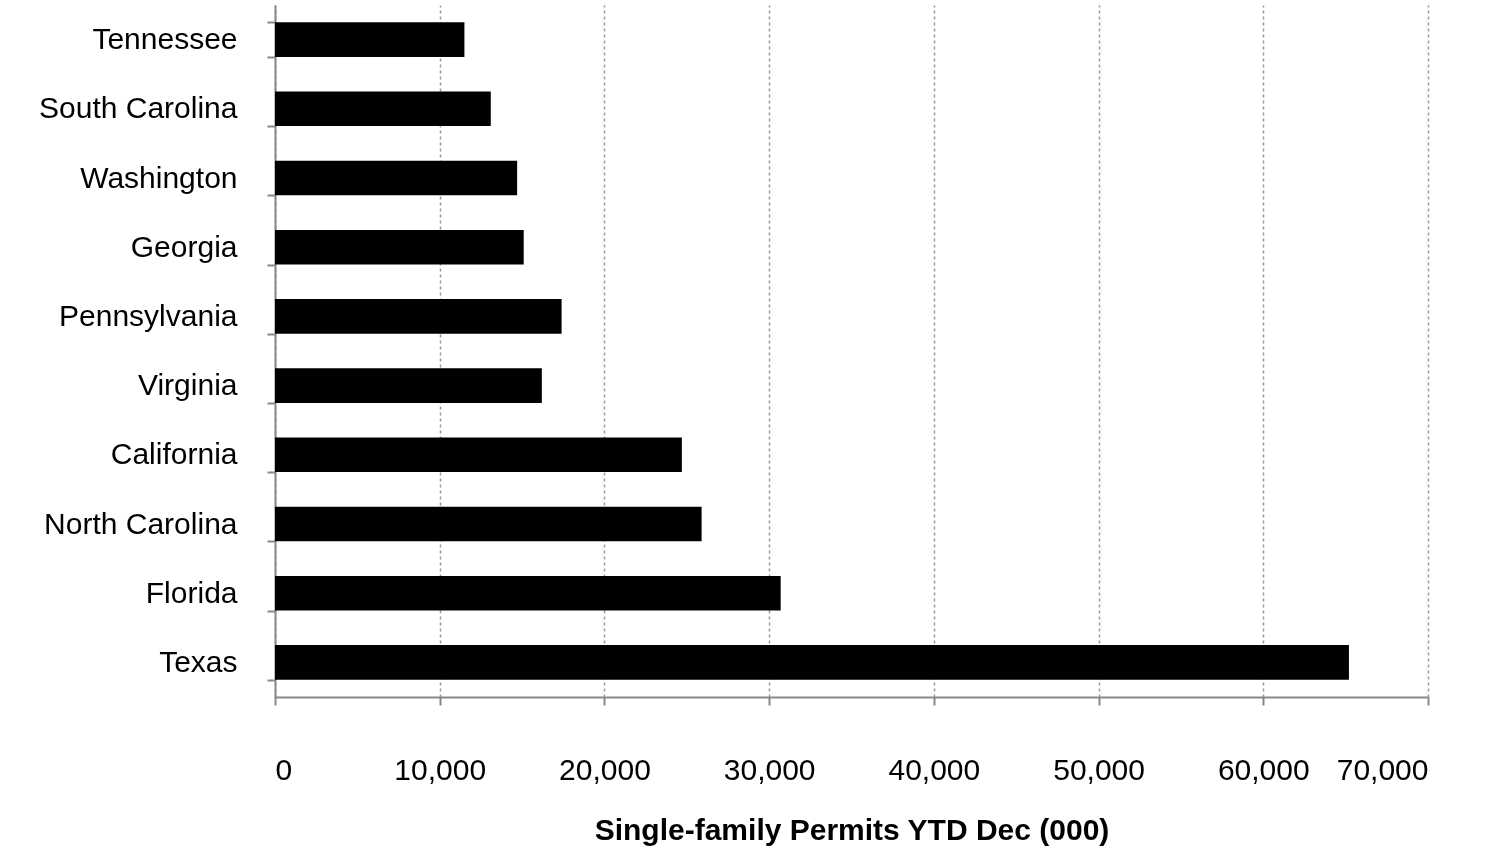 This screenshot has height=859, width=1511. I want to click on y-tick-label: California, so click(174, 454).